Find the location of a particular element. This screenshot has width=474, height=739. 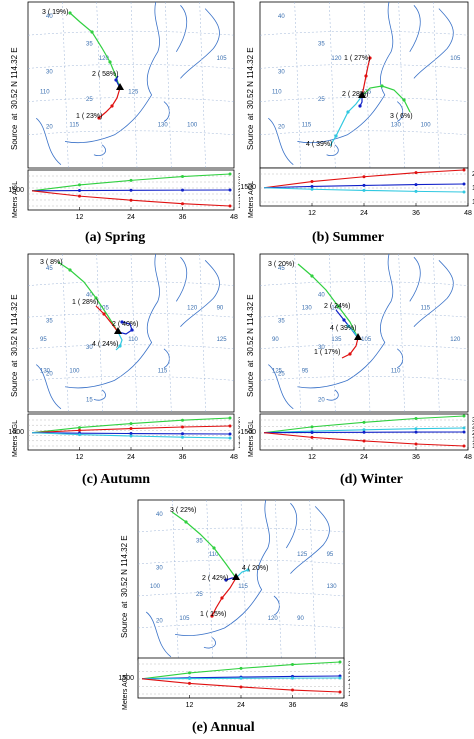

graticule-label: 135 is located at coordinates (336, 340).